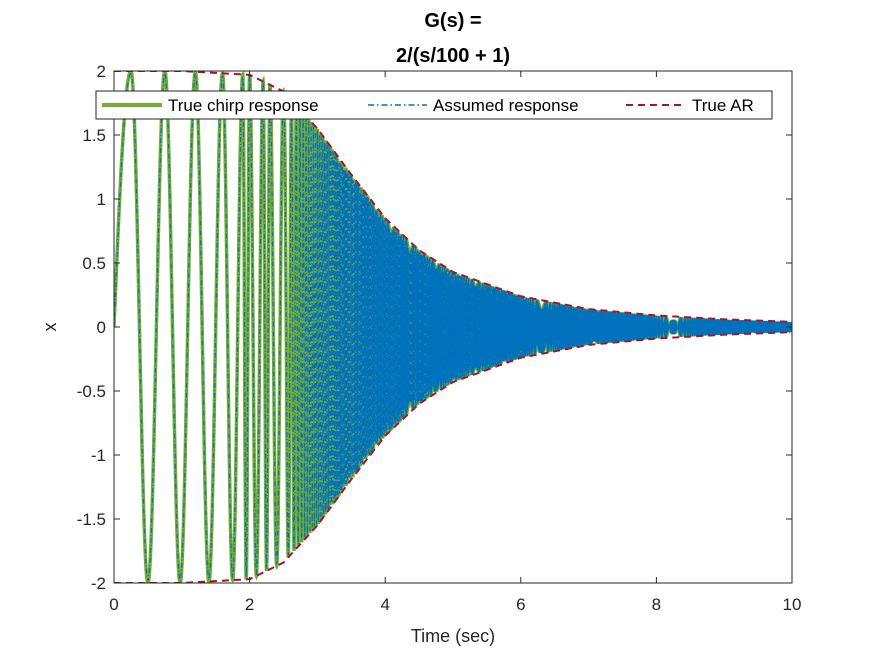  I want to click on y-tick-label-5: 0.5, so click(94, 263).